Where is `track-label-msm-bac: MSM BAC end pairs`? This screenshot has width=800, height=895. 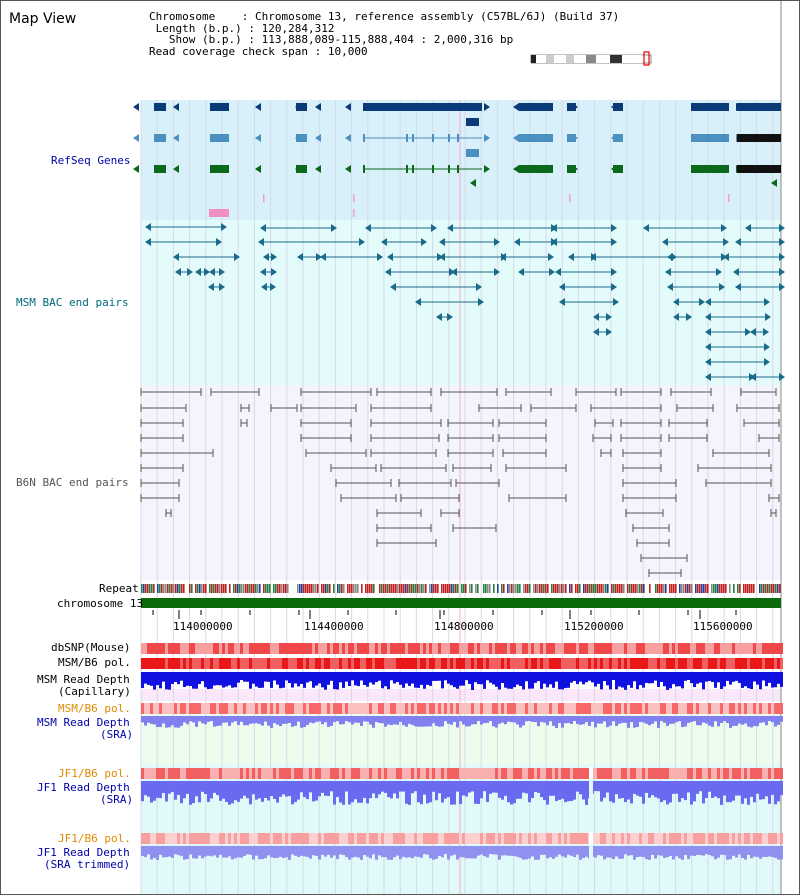 track-label-msm-bac: MSM BAC end pairs is located at coordinates (72, 302).